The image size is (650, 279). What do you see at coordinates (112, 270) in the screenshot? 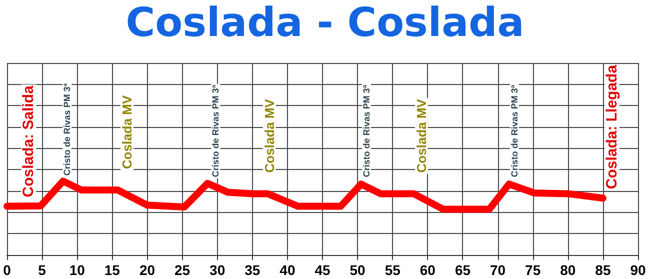
I see `x-tick-label: 15` at bounding box center [112, 270].